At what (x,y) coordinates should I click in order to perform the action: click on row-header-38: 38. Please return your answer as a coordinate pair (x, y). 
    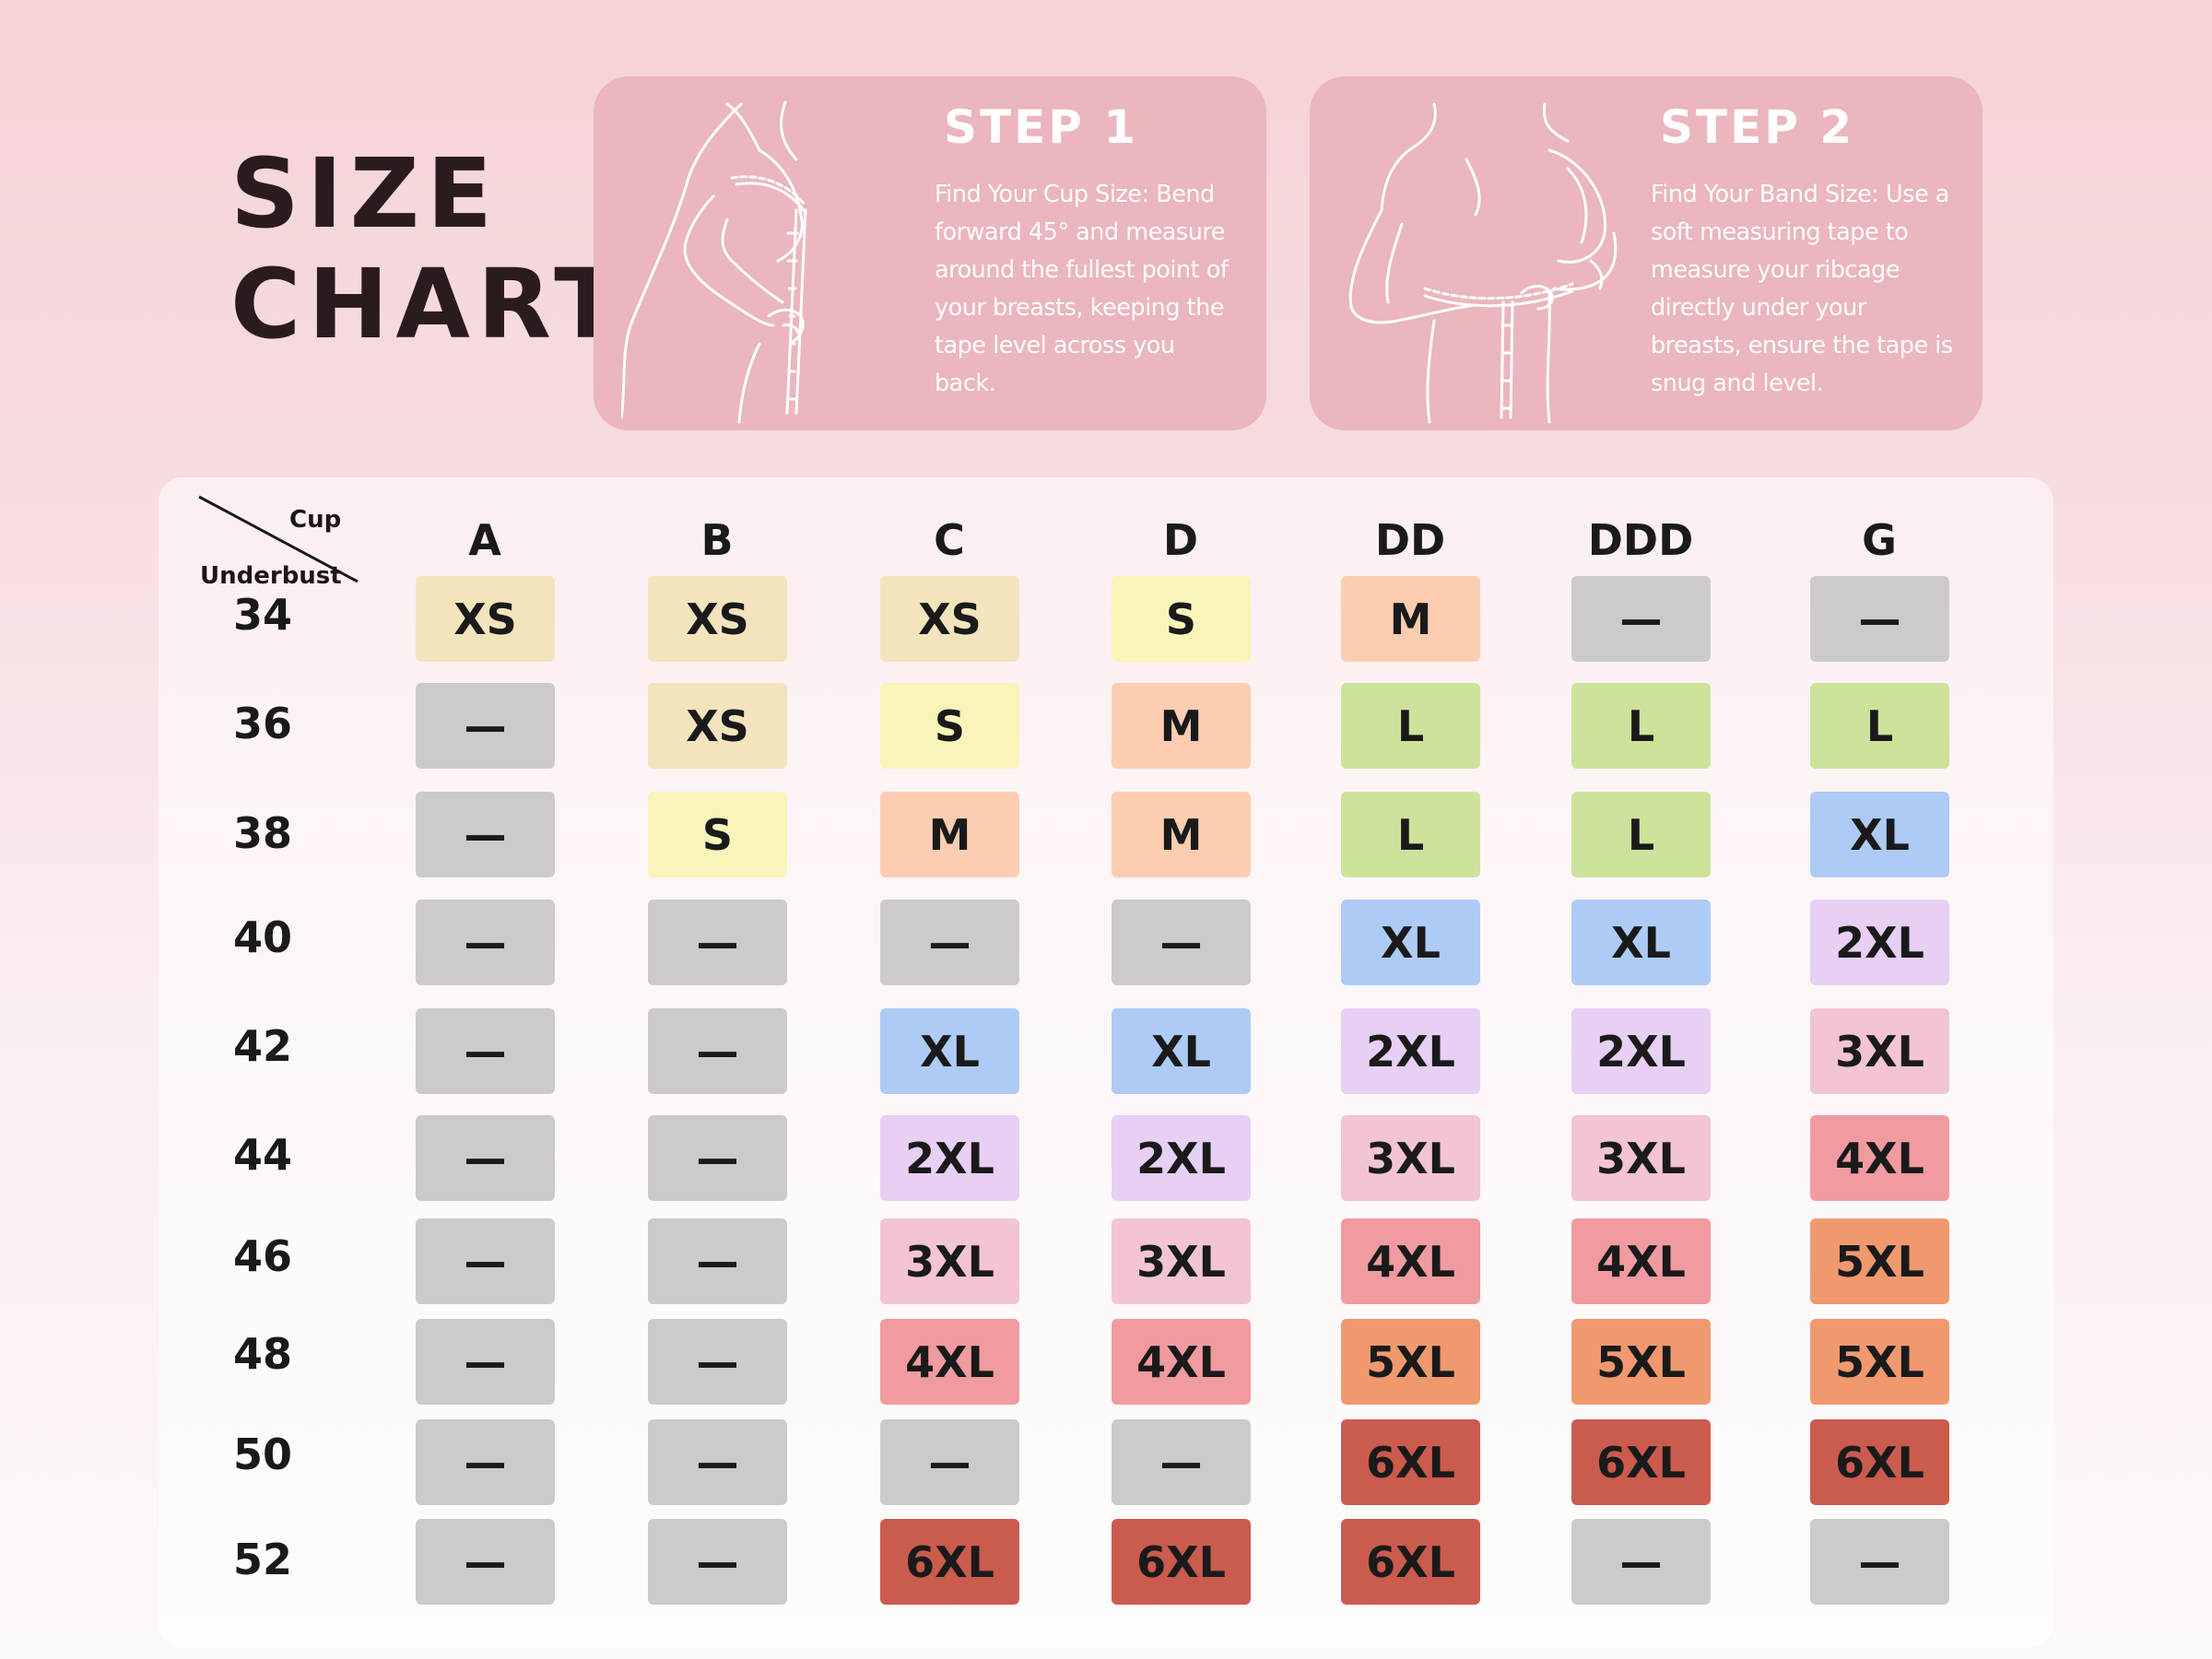
    Looking at the image, I should click on (262, 833).